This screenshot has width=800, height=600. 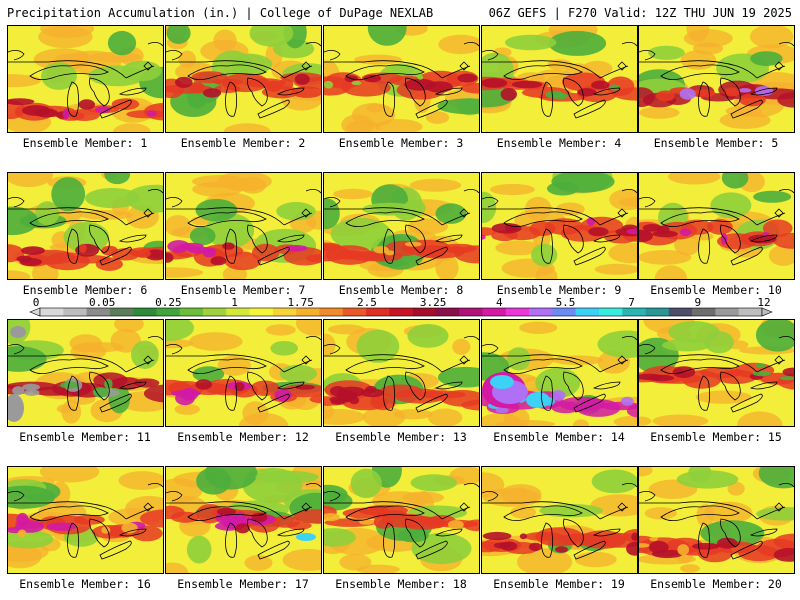 What do you see at coordinates (763, 302) in the screenshot?
I see `colorbar-tick-label: 12` at bounding box center [763, 302].